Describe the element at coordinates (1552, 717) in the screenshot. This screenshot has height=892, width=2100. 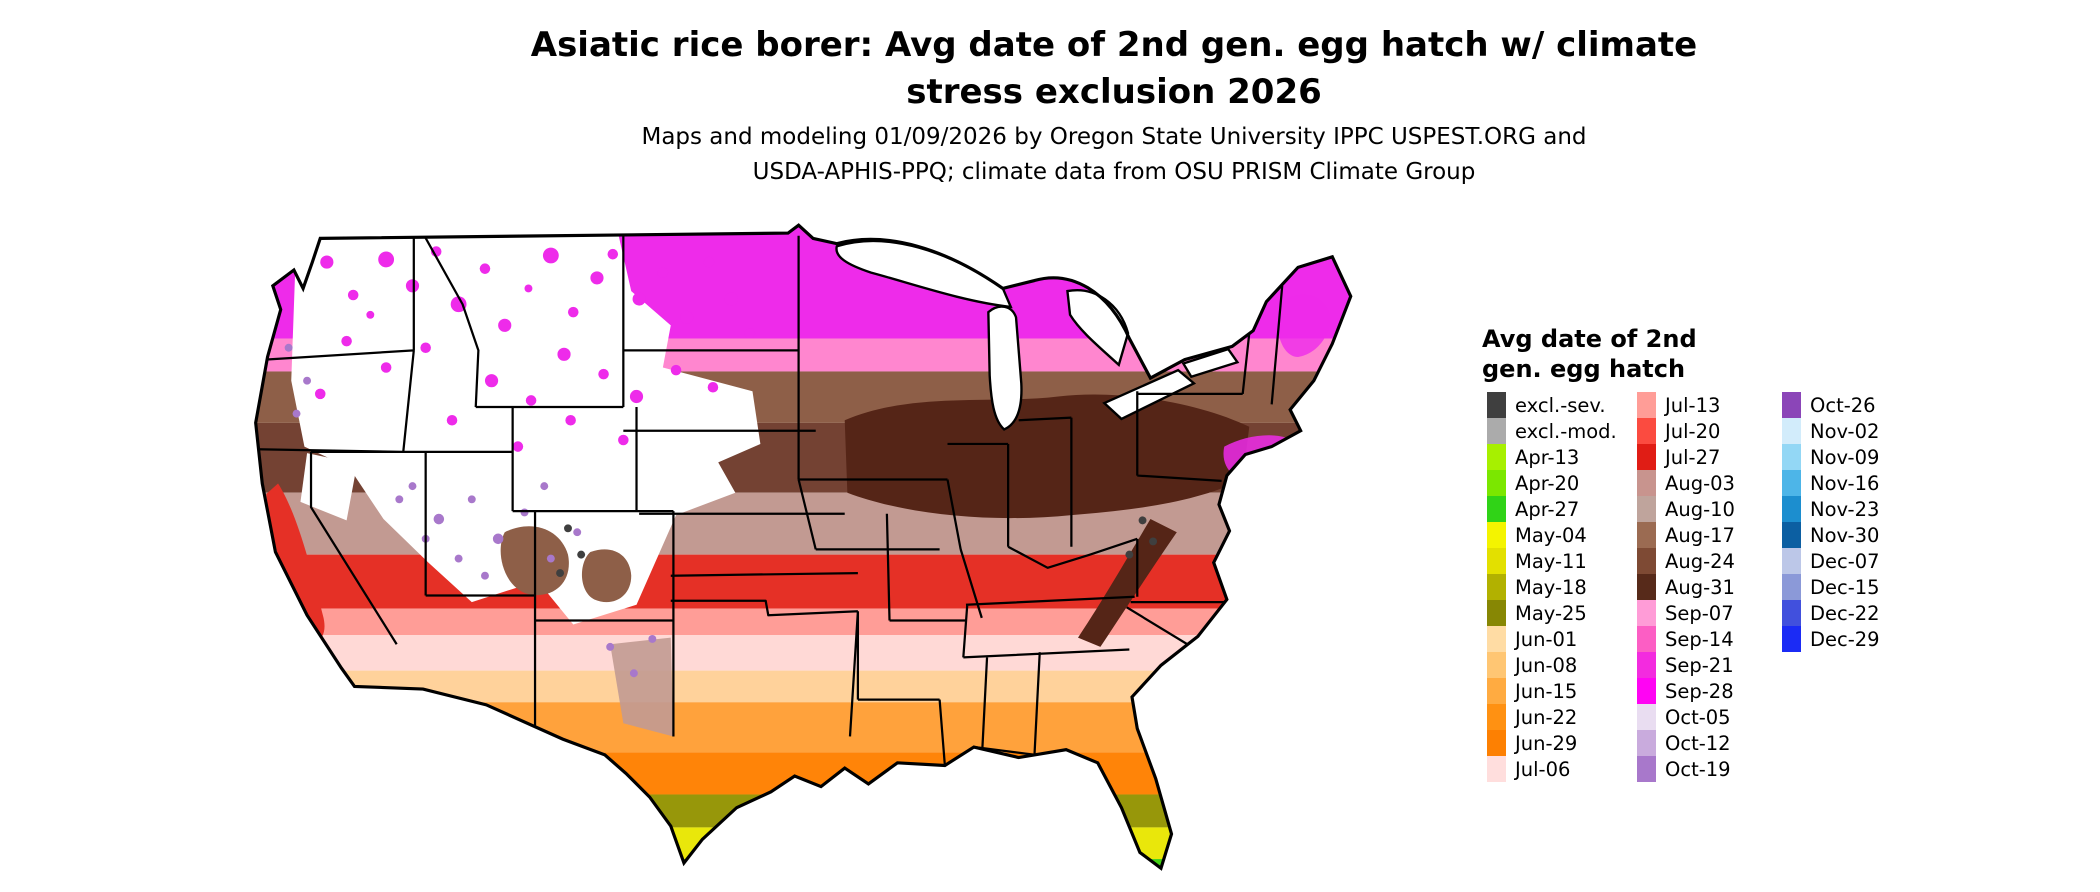
I see `legend-item: Jun-22` at that location.